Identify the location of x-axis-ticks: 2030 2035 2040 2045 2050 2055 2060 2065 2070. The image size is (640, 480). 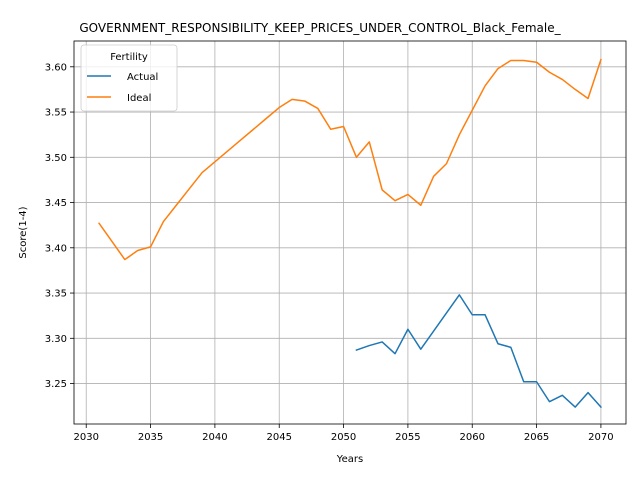
(343, 433).